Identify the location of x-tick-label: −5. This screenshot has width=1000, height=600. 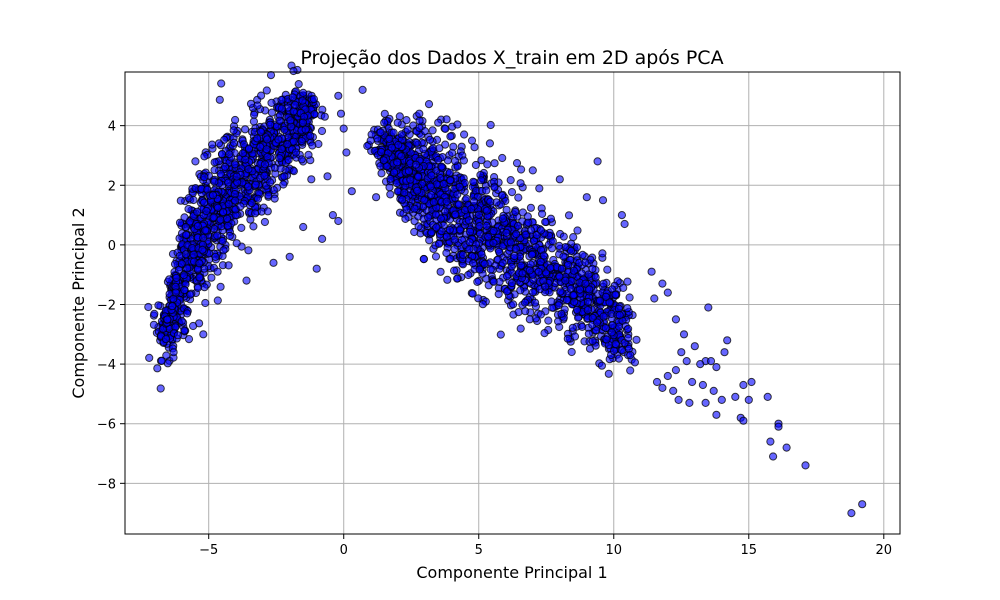
(208, 550).